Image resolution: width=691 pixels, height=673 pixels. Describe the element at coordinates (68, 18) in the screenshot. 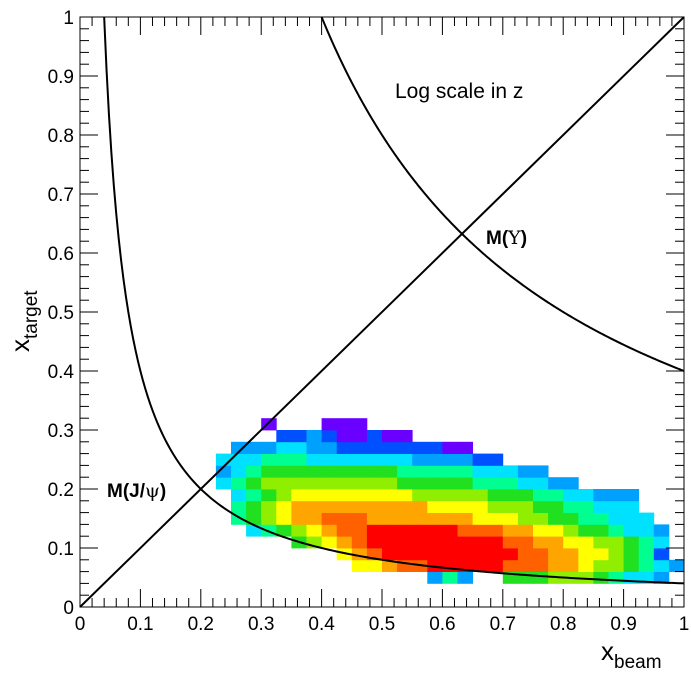

I see `y-tick-label: 1` at that location.